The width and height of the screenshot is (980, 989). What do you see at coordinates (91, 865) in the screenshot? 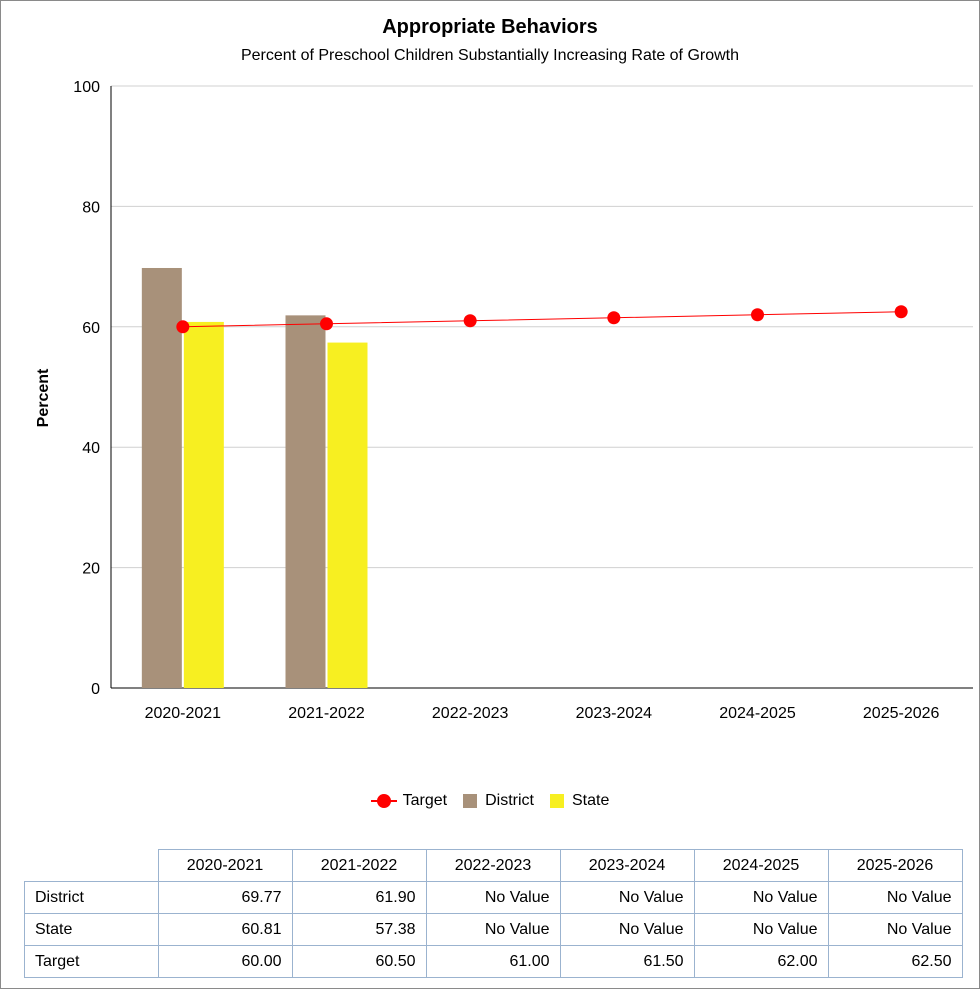
I see `table-corner` at bounding box center [91, 865].